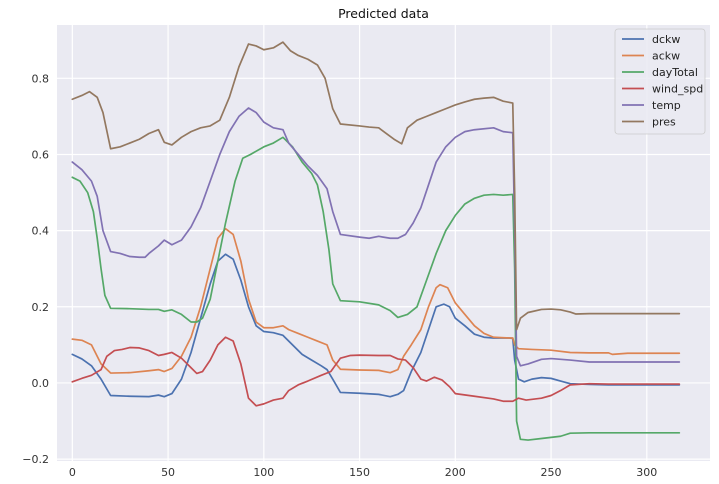  I want to click on legend-label-temp: temp, so click(666, 105).